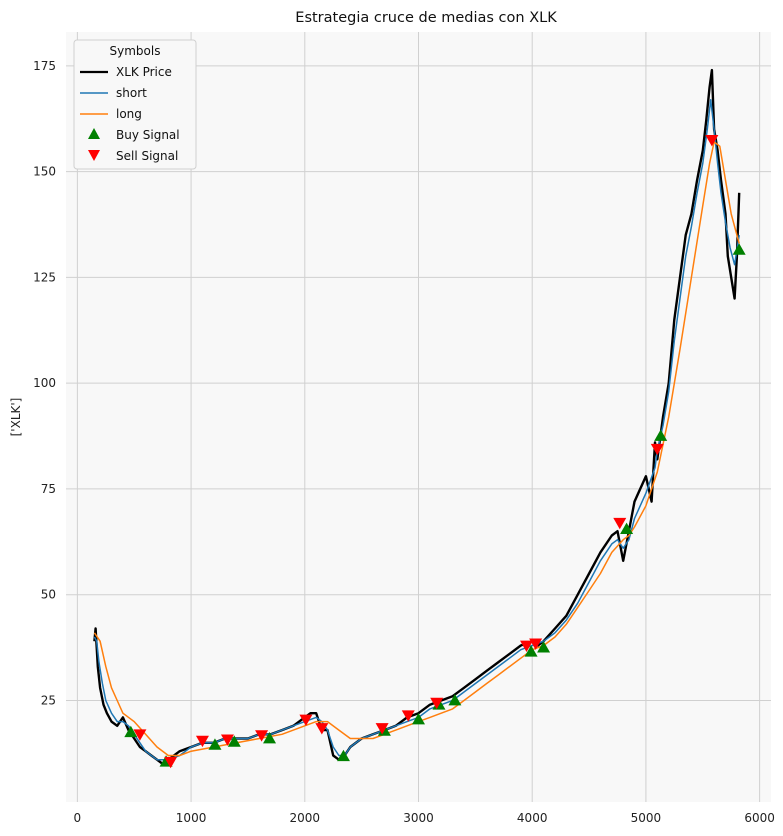 The height and width of the screenshot is (836, 783). I want to click on x-tick-label: 1000, so click(191, 818).